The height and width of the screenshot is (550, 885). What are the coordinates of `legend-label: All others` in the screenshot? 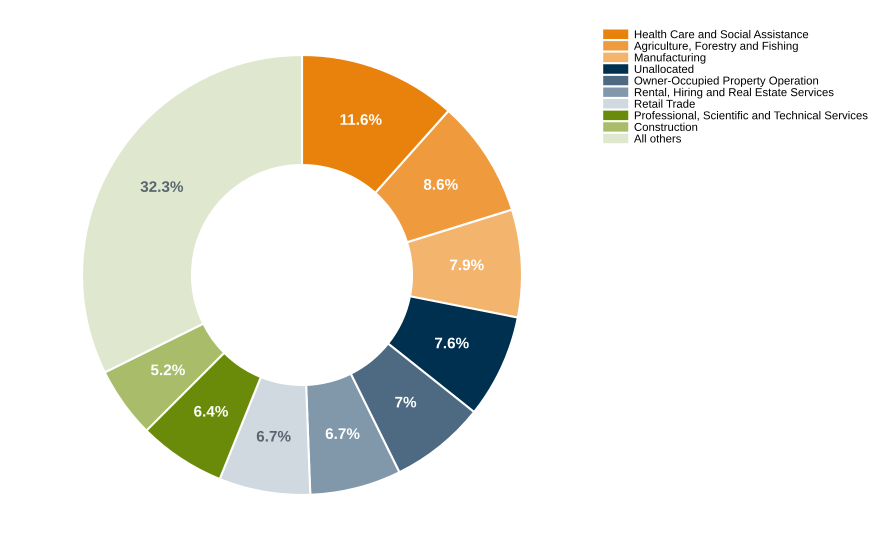 It's located at (658, 138).